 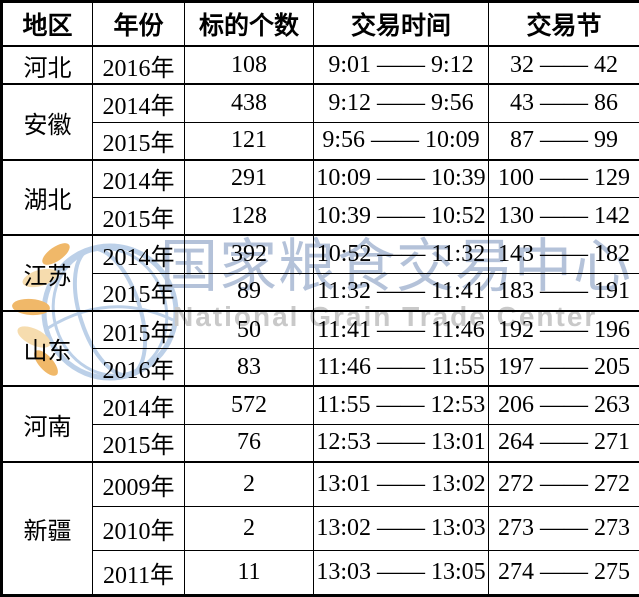 What do you see at coordinates (249, 103) in the screenshot?
I see `count-cell: 438` at bounding box center [249, 103].